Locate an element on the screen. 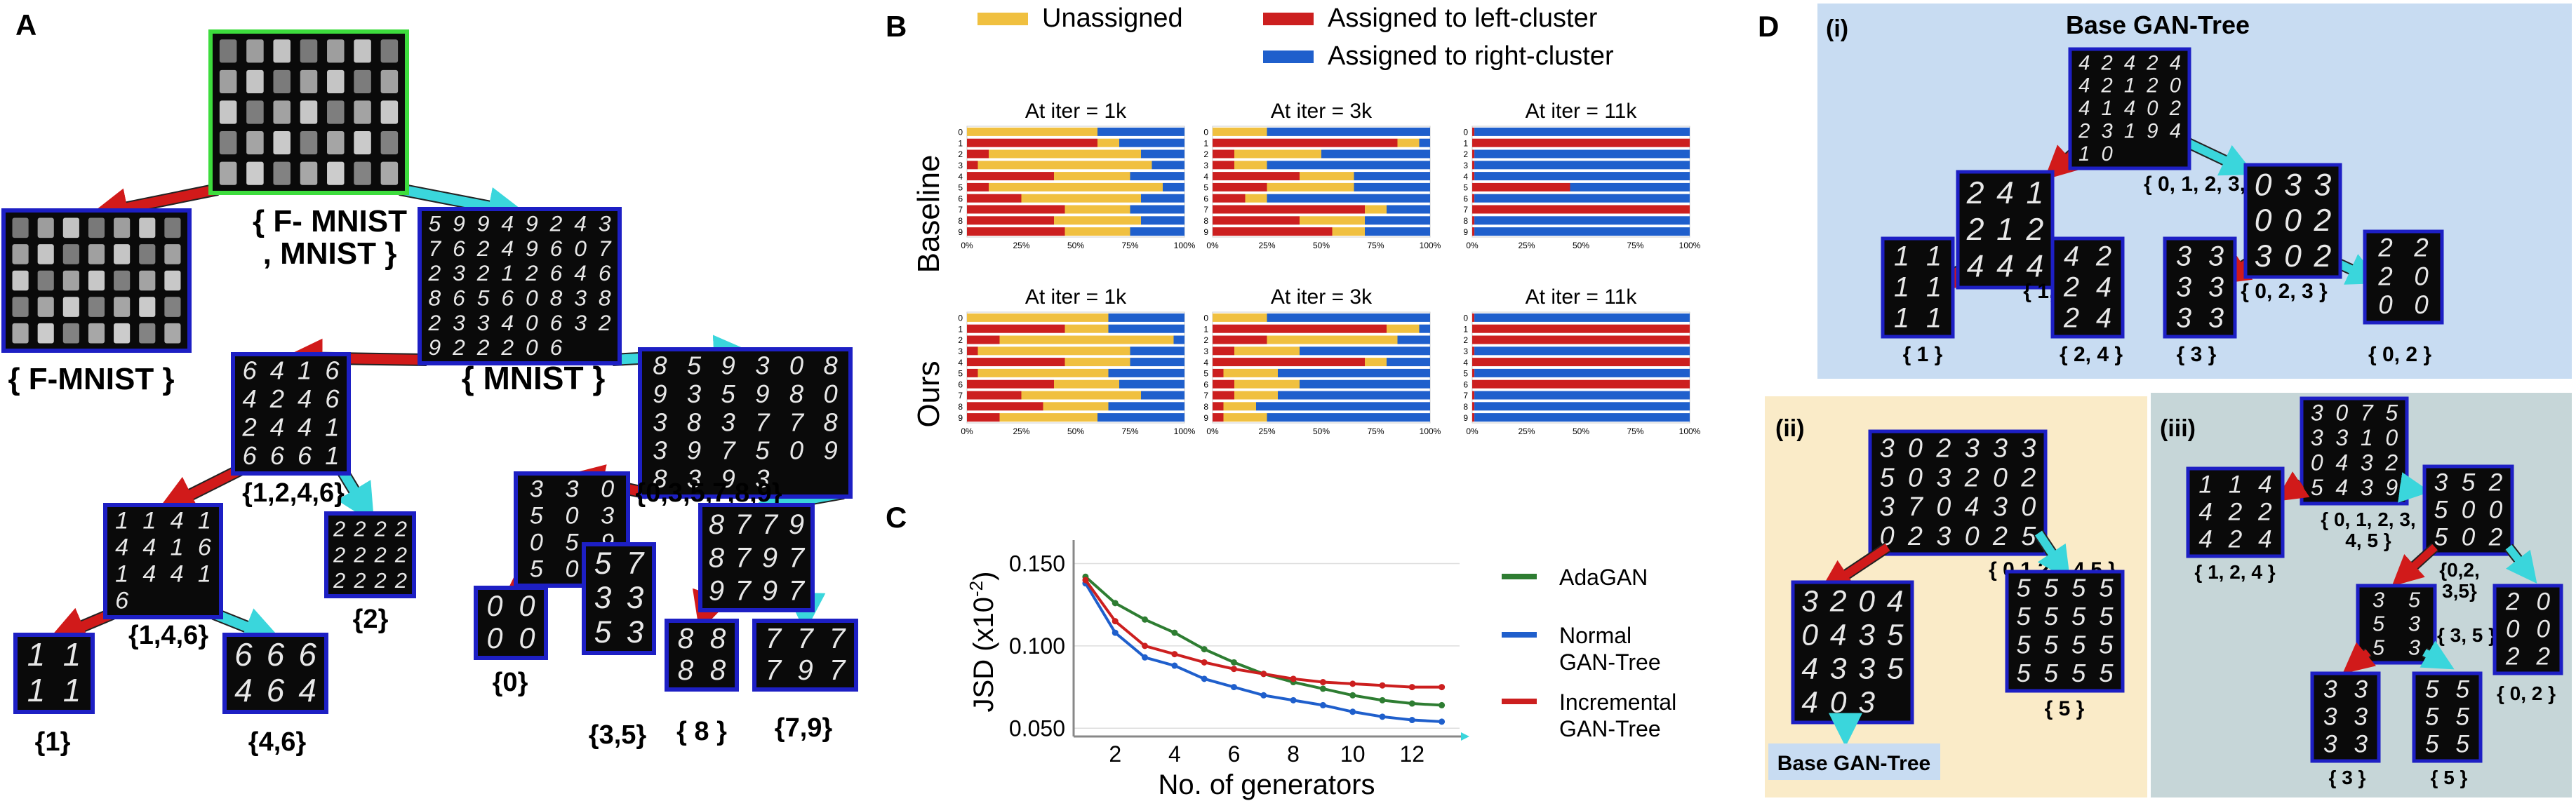 This screenshot has height=801, width=2576. bar-y-tick: 4 is located at coordinates (1465, 363).